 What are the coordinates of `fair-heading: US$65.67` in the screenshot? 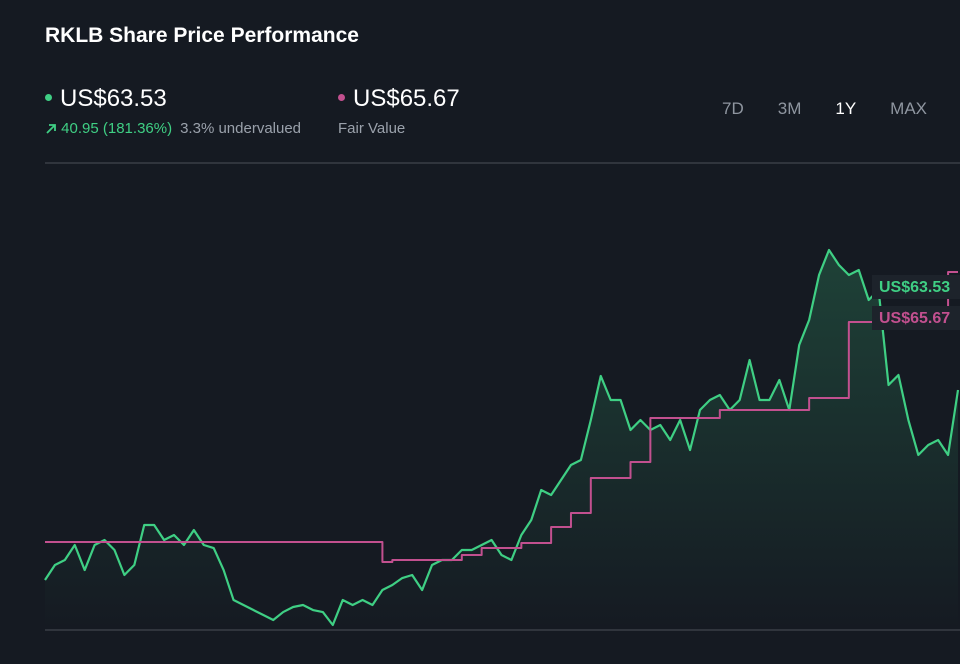 It's located at (399, 99).